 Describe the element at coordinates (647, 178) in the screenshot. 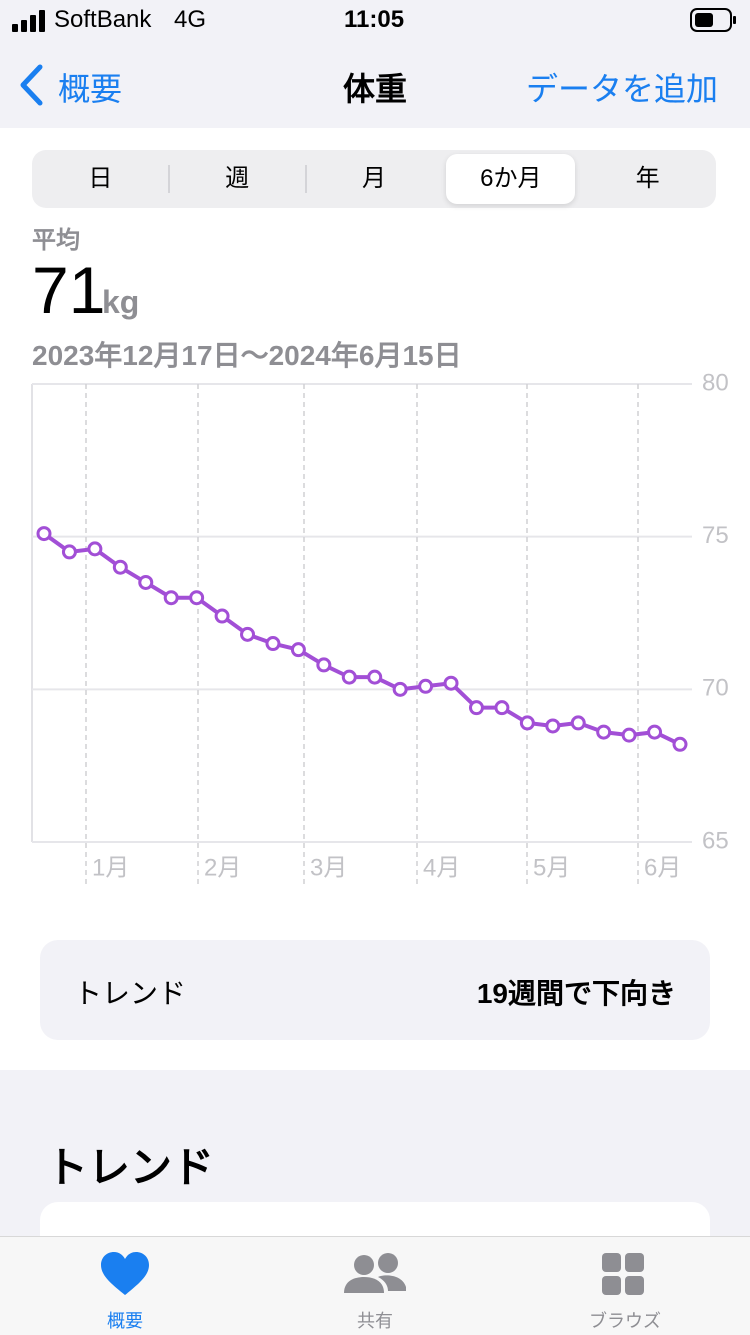

I see `segment: 年` at that location.